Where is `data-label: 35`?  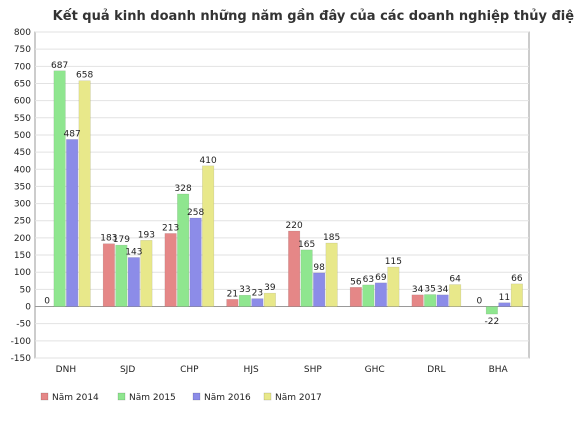 data-label: 35 is located at coordinates (429, 290).